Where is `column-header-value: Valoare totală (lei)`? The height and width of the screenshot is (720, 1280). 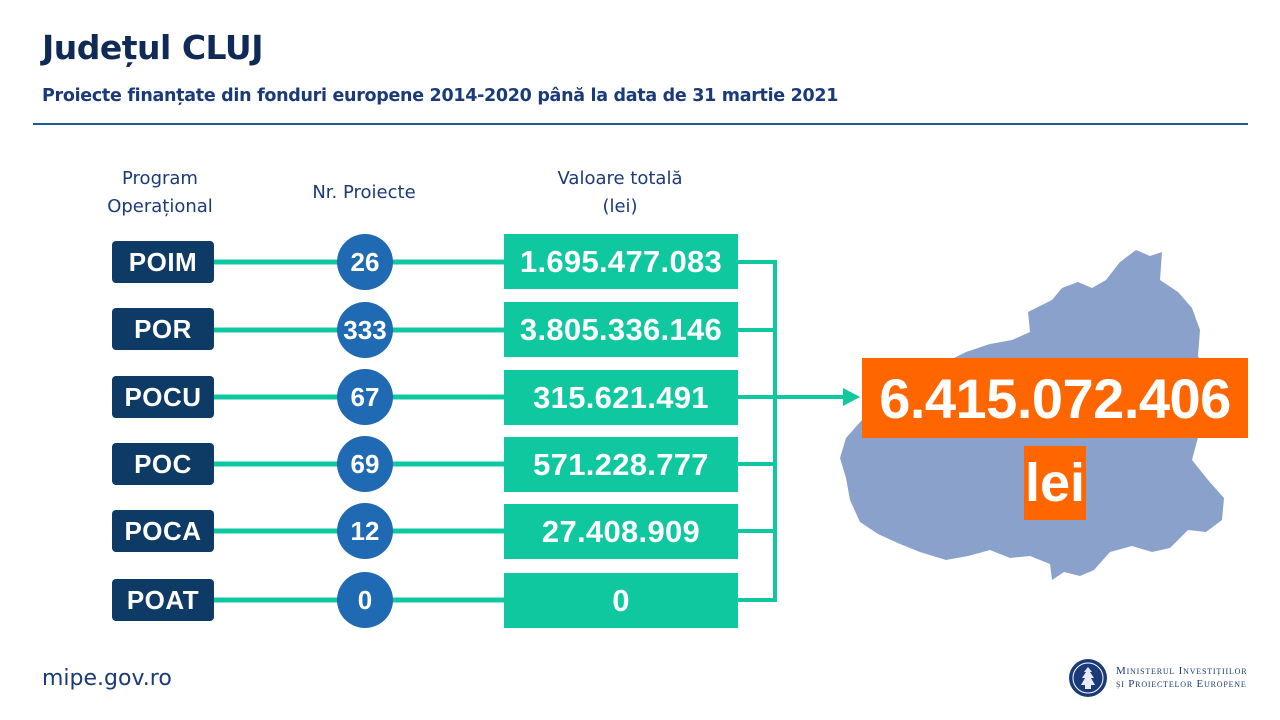 column-header-value: Valoare totală (lei) is located at coordinates (620, 193).